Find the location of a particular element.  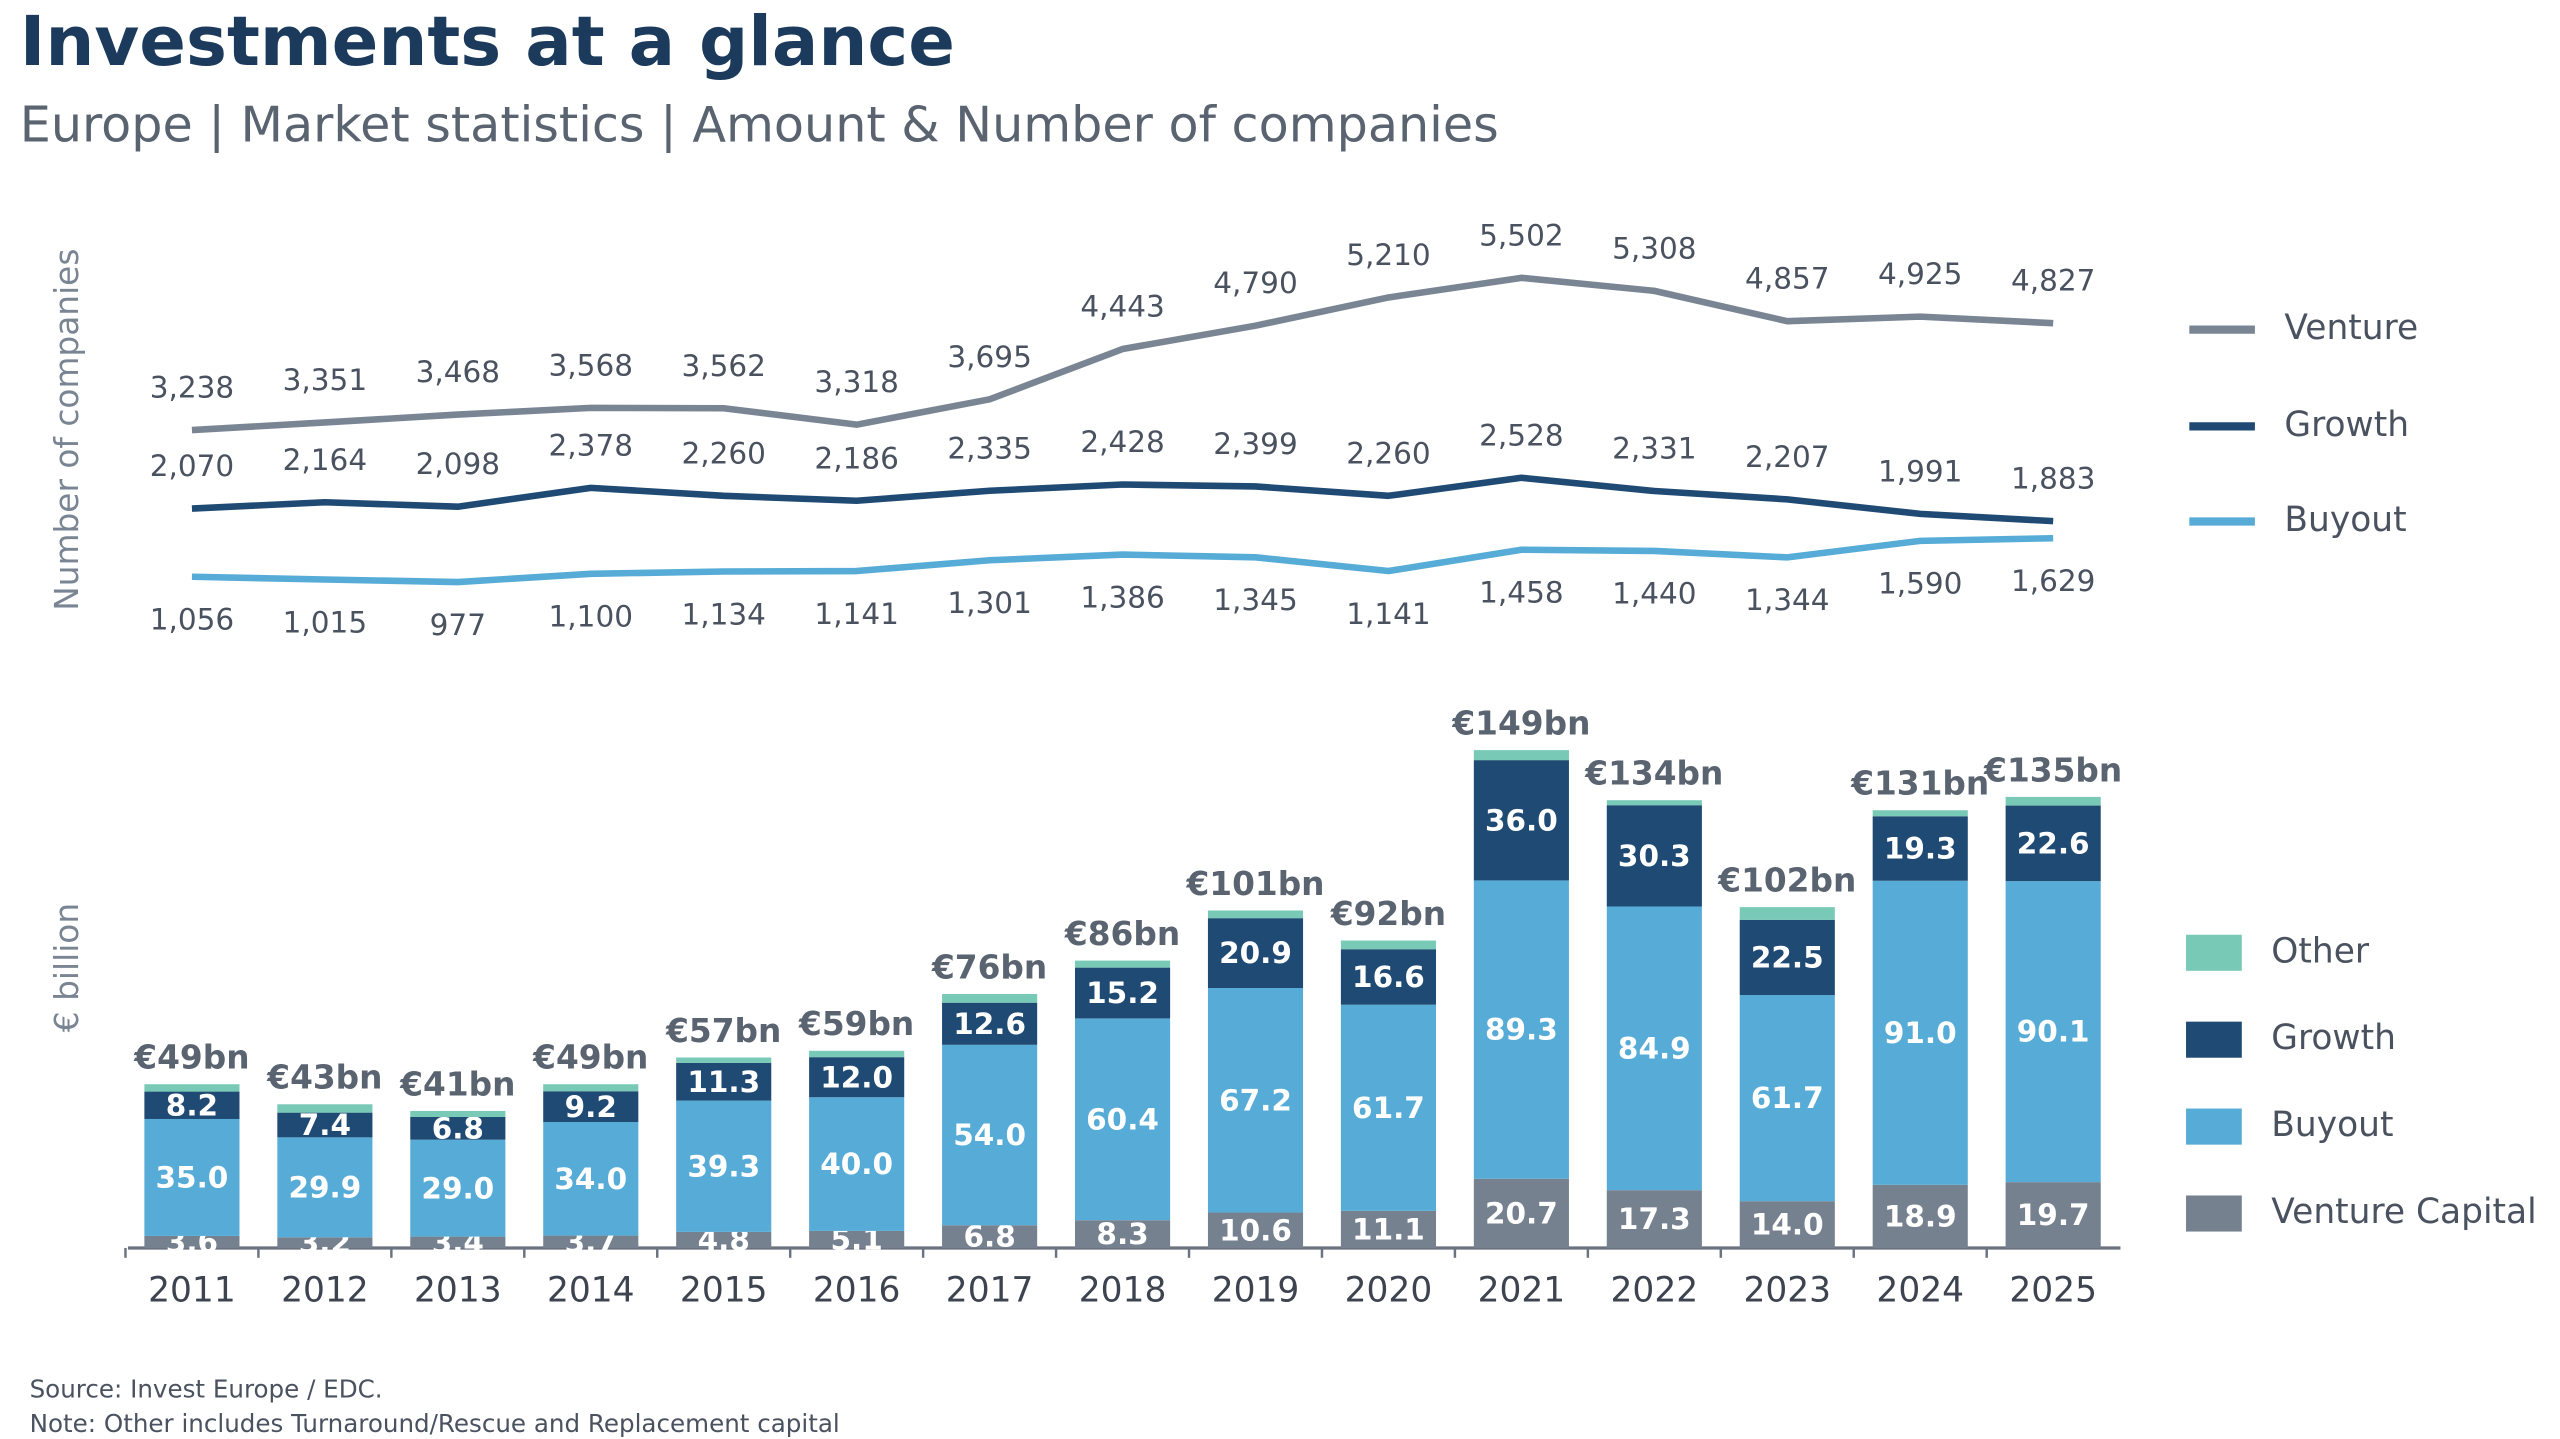

legend-label: Buyout is located at coordinates (2345, 520).